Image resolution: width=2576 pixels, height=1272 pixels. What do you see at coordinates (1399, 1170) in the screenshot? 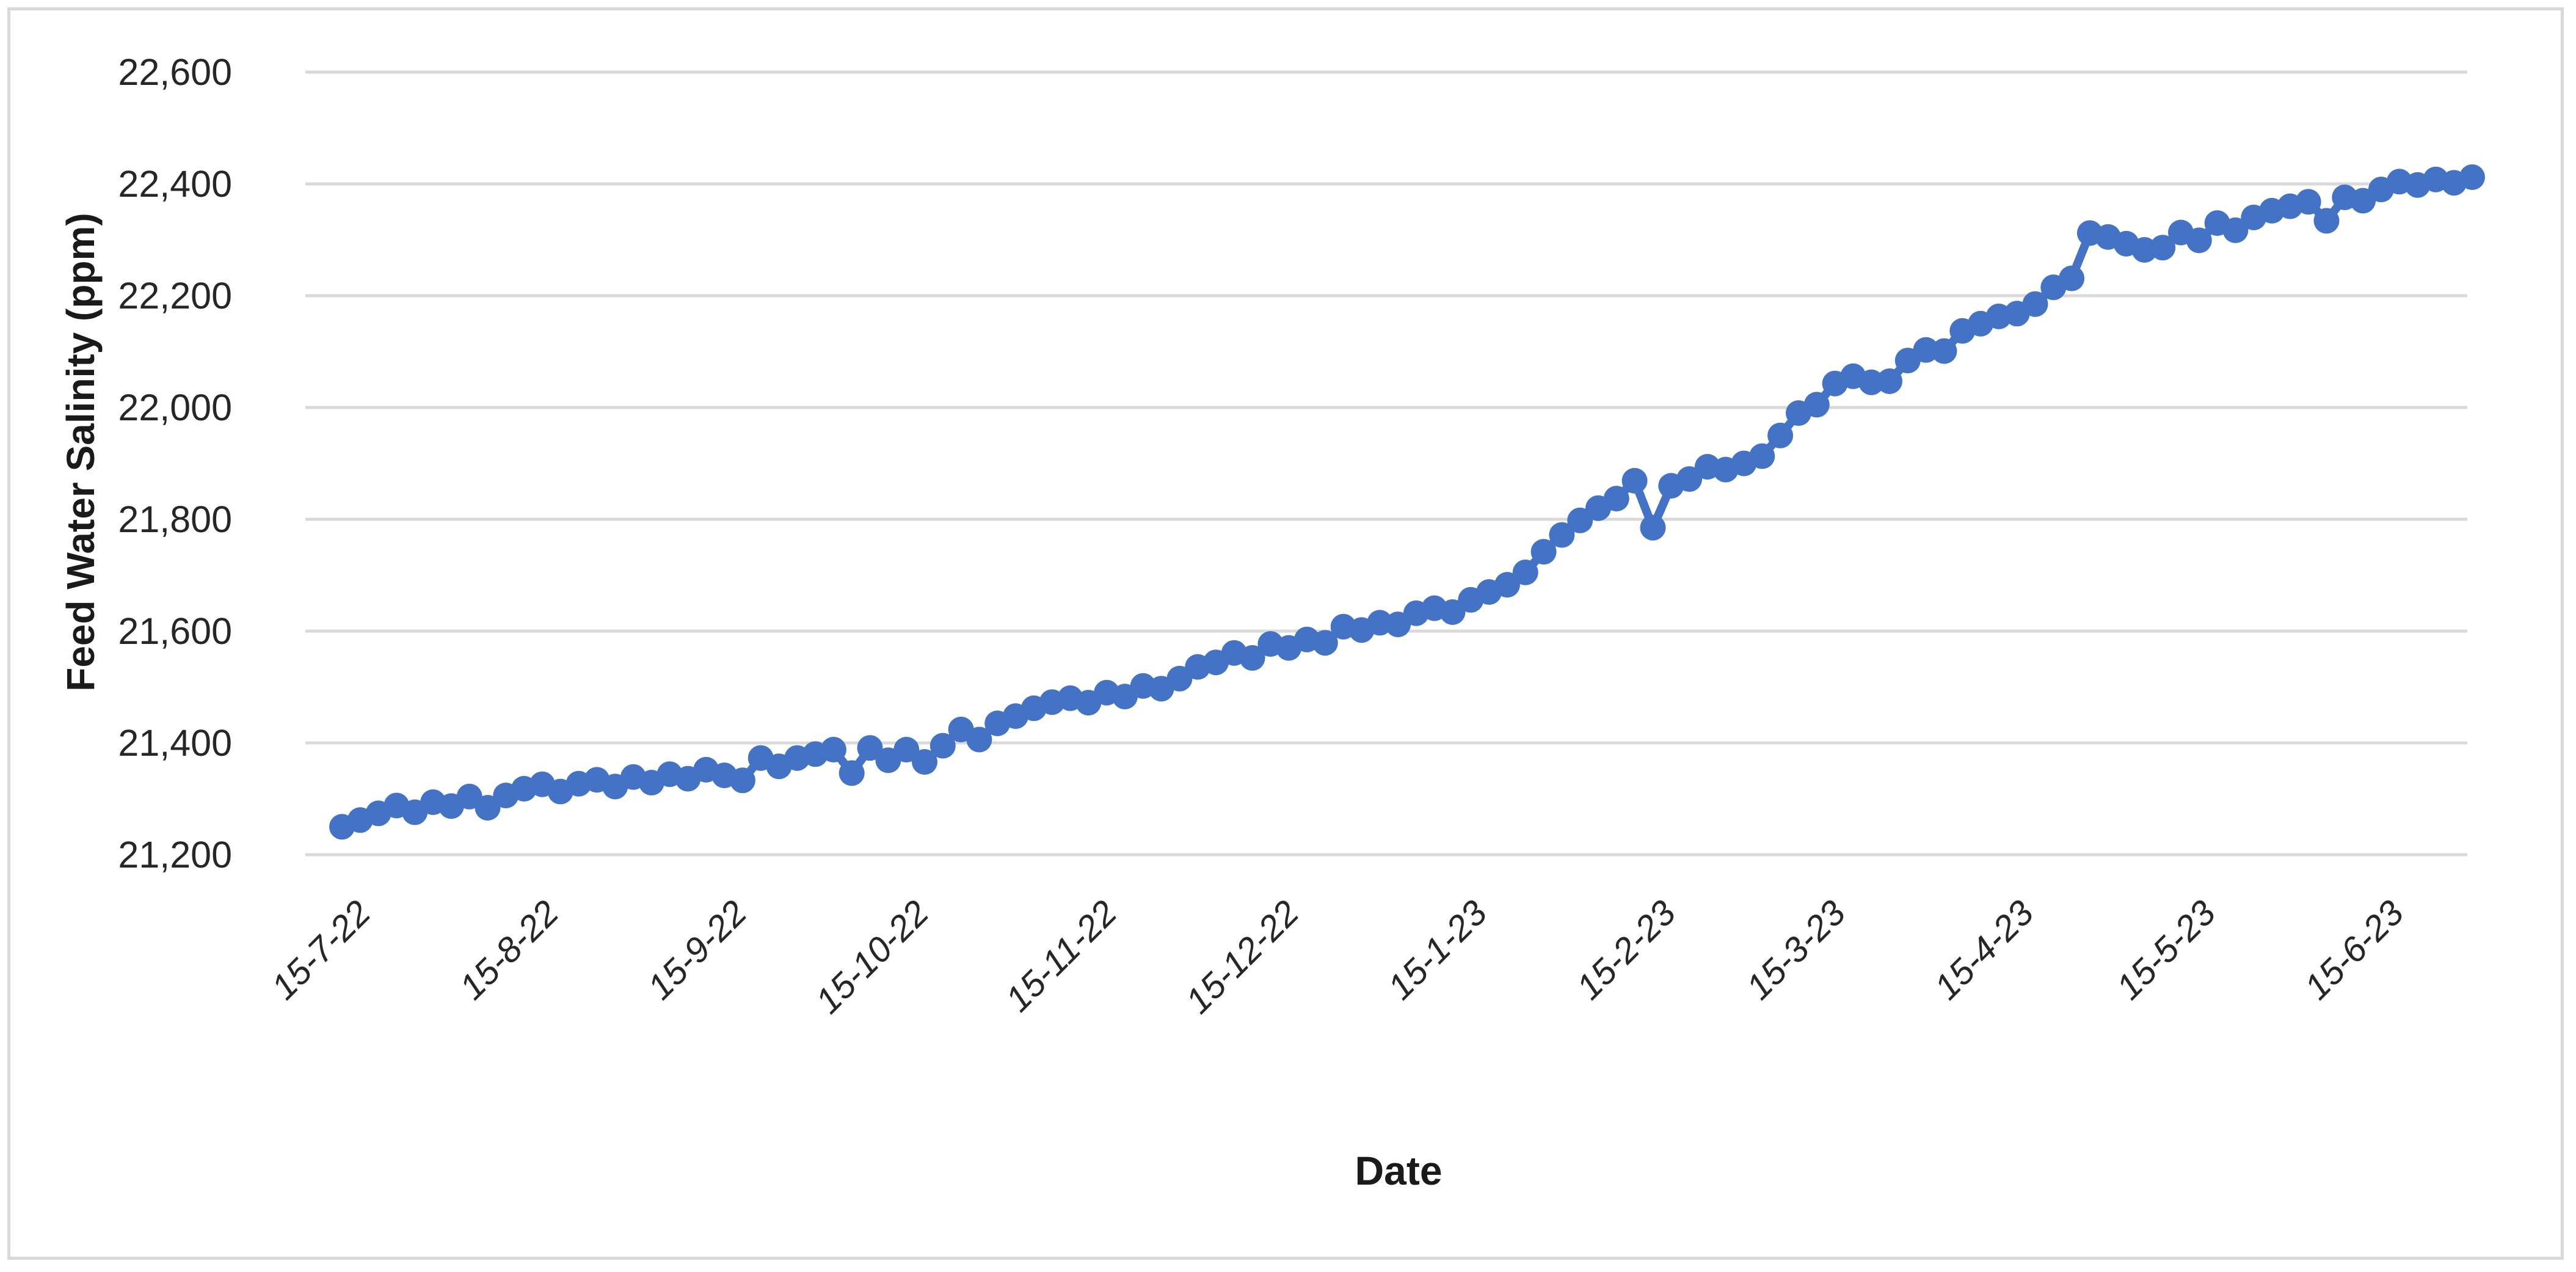
I see `x-axis-title: Date` at bounding box center [1399, 1170].